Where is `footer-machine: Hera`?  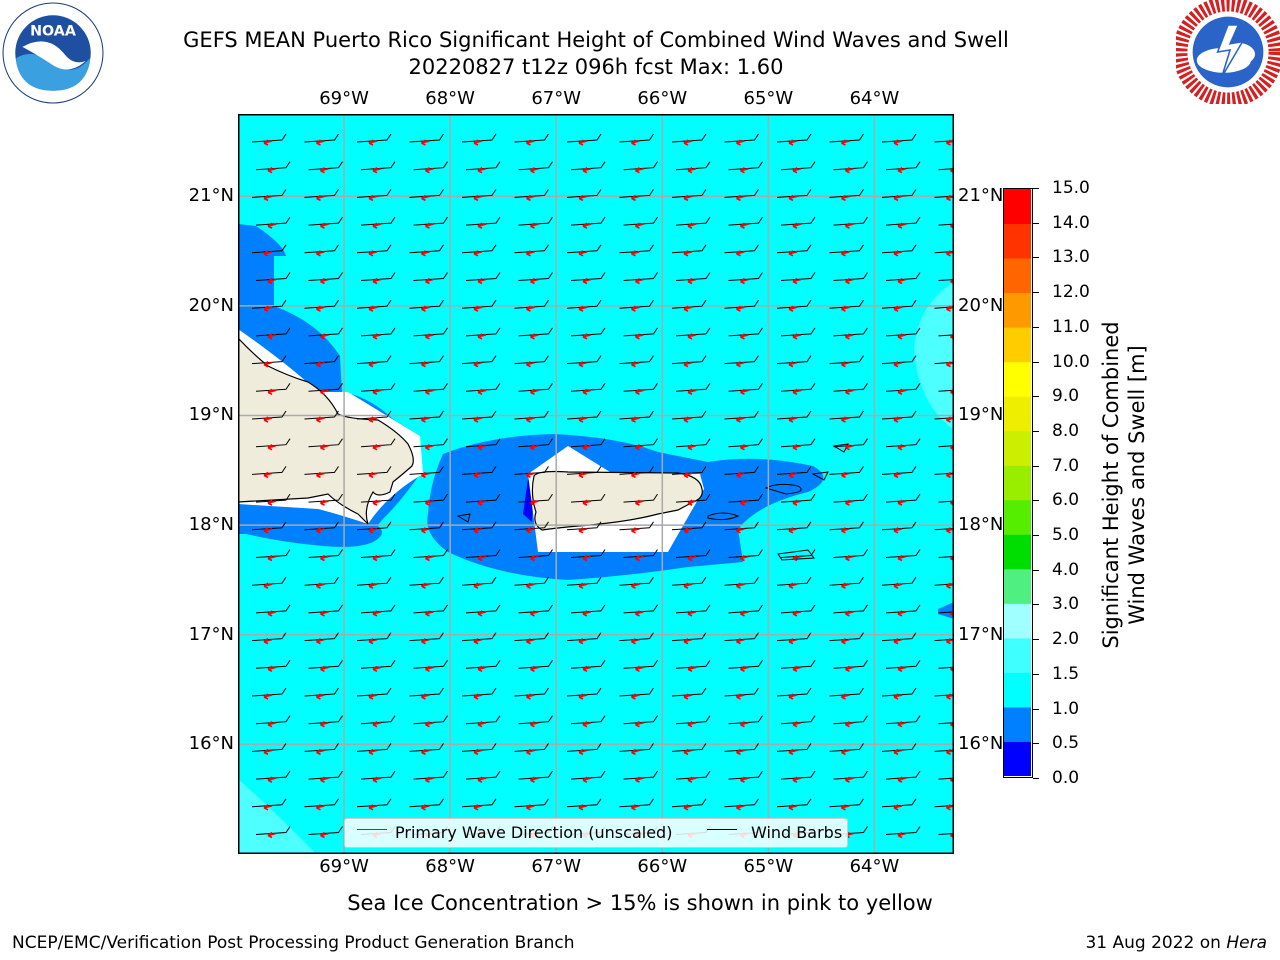
footer-machine: Hera is located at coordinates (1246, 943).